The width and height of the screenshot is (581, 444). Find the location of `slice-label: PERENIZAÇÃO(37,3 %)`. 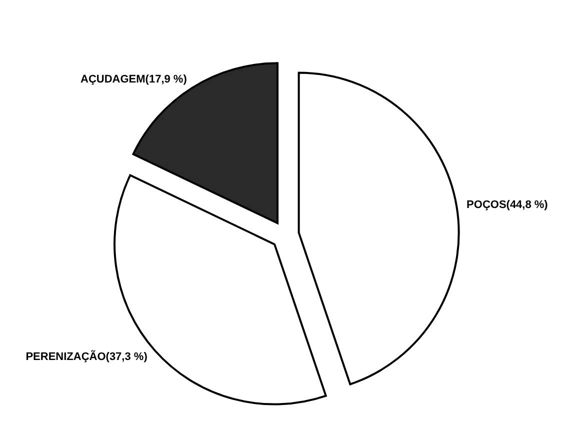

slice-label: PERENIZAÇÃO(37,3 %) is located at coordinates (87, 357).